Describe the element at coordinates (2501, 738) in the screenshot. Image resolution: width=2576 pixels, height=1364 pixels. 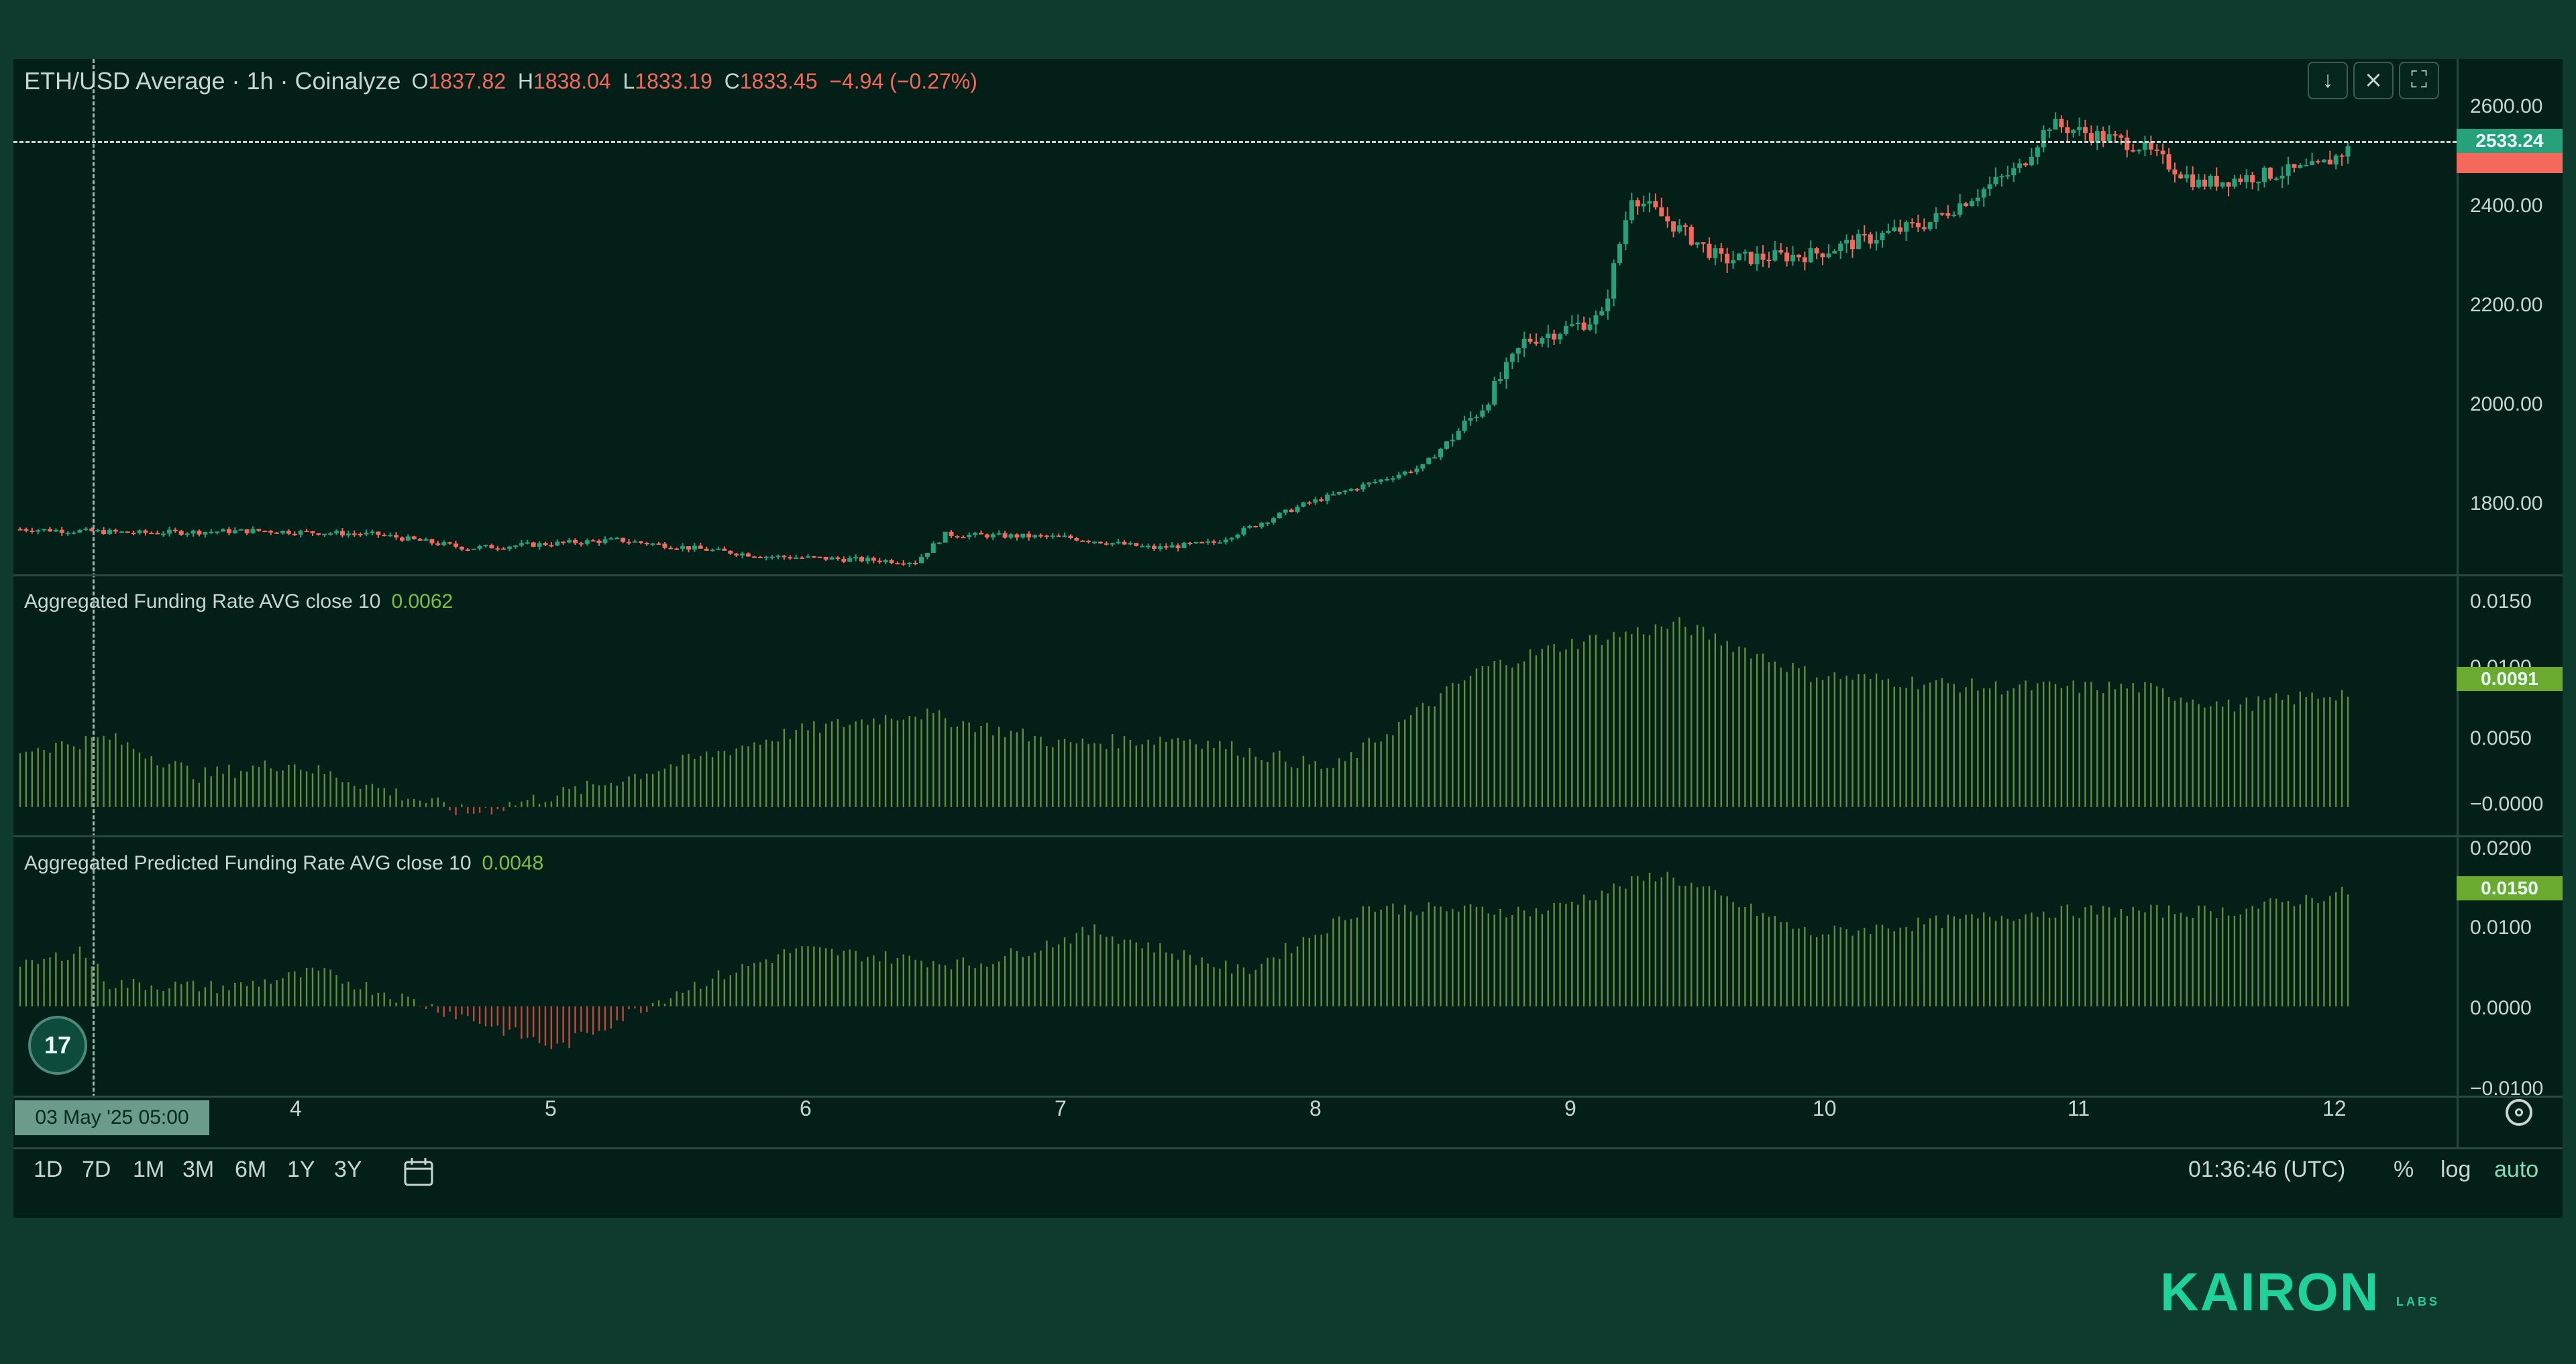
I see `funding-tick: 0.0050` at that location.